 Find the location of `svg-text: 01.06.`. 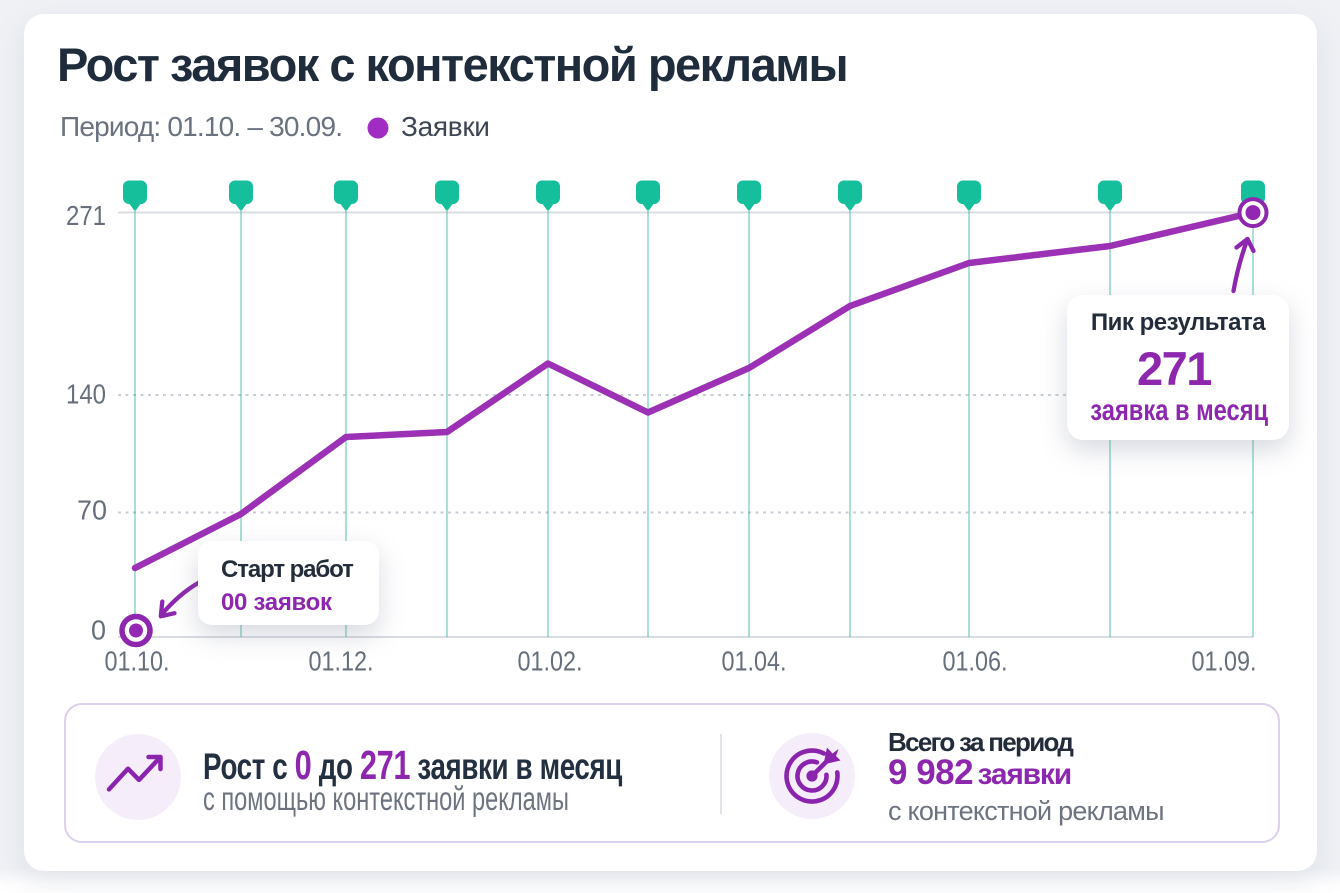

svg-text: 01.06. is located at coordinates (975, 661).